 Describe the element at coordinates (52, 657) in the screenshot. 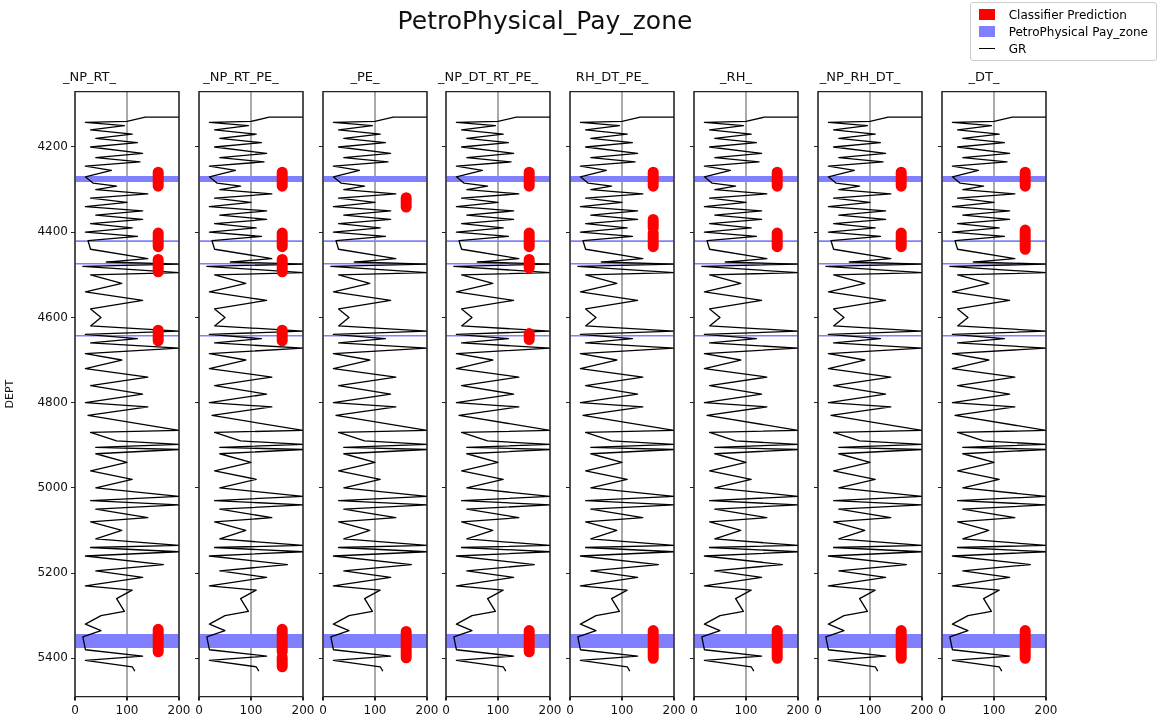

I see `y-tick-label: 5400` at that location.